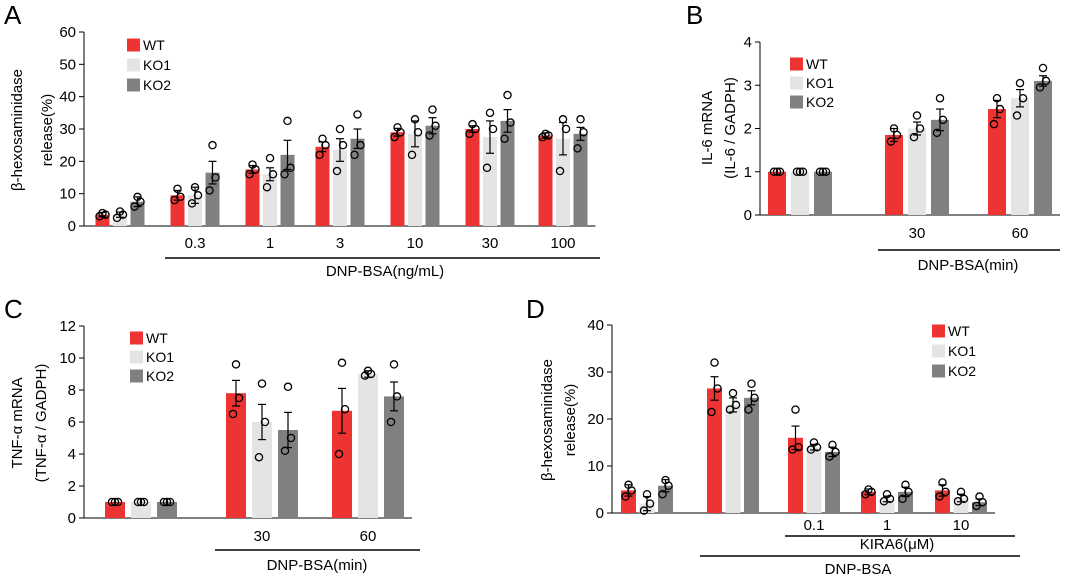 Image resolution: width=1065 pixels, height=578 pixels. What do you see at coordinates (547, 420) in the screenshot?
I see `panel-D-y-label: β-hexosaminidase` at bounding box center [547, 420].